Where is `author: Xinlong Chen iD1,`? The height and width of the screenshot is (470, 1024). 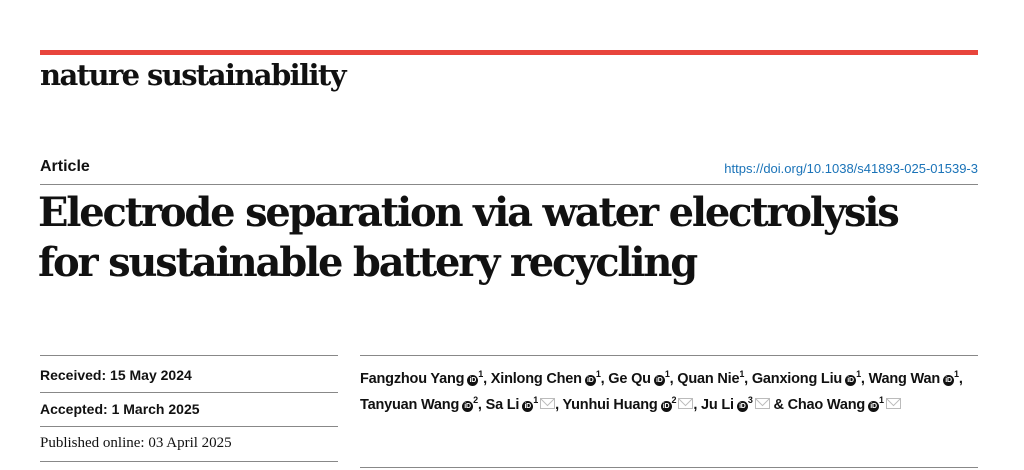 author: Xinlong Chen iD1, is located at coordinates (549, 378).